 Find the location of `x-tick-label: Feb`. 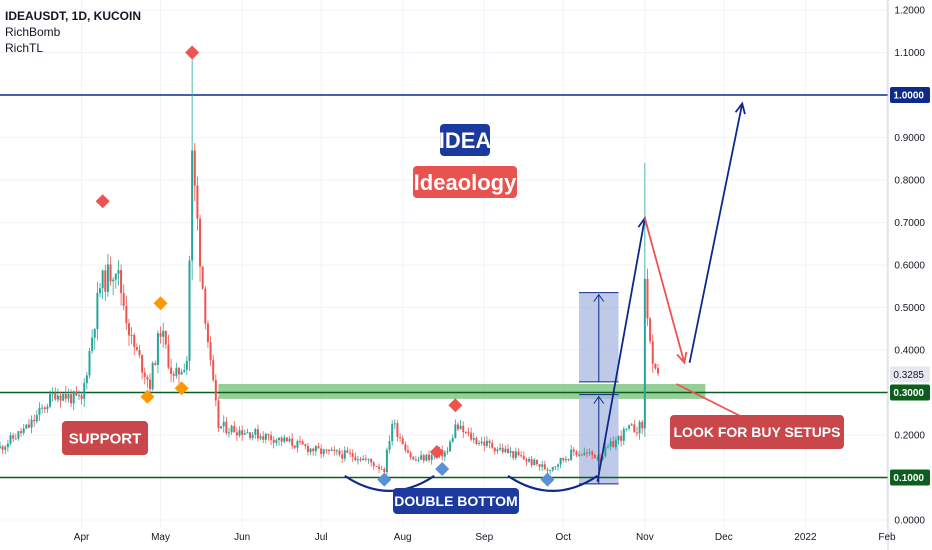

x-tick-label: Feb is located at coordinates (887, 537).